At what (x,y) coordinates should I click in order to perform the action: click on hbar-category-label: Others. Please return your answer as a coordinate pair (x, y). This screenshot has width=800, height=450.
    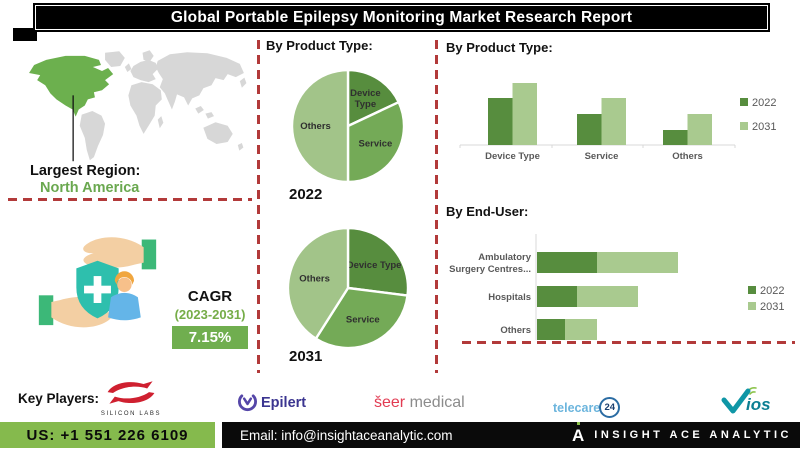
    Looking at the image, I should click on (515, 330).